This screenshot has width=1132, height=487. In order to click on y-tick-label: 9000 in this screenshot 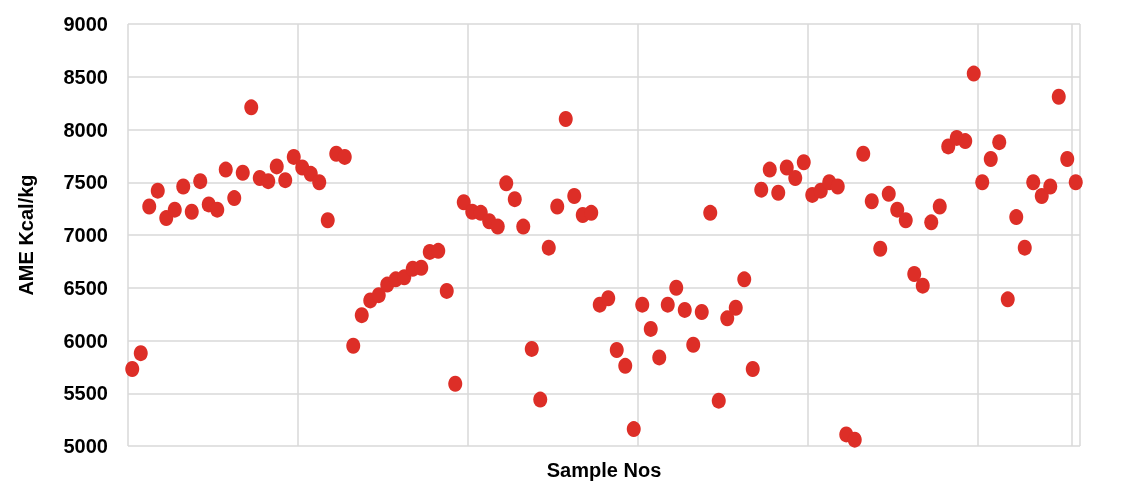, I will do `click(85, 24)`.